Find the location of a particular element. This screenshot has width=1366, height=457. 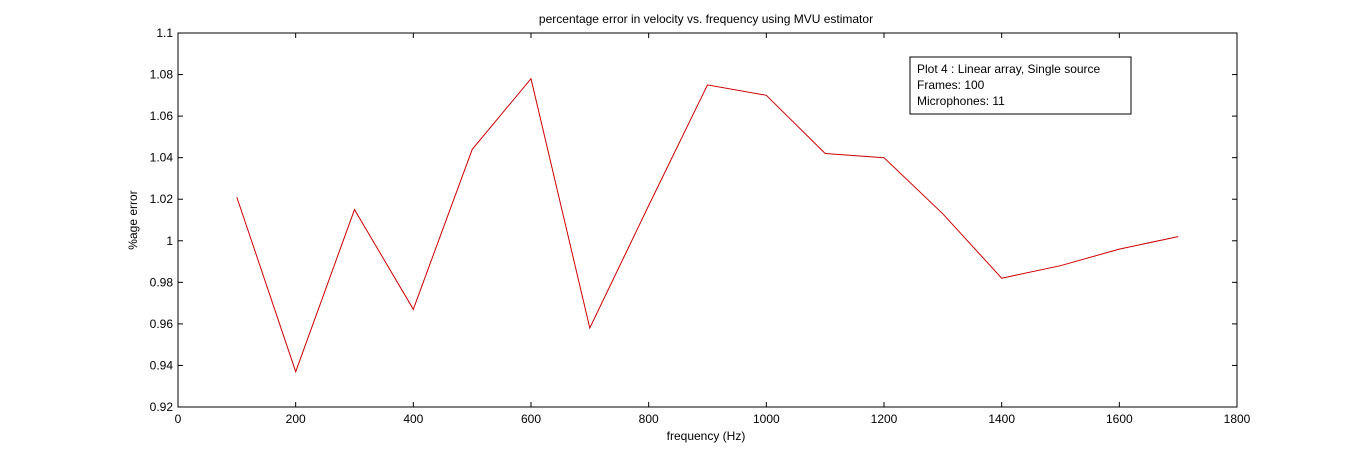

y-tick-label: 0.96 is located at coordinates (162, 324).